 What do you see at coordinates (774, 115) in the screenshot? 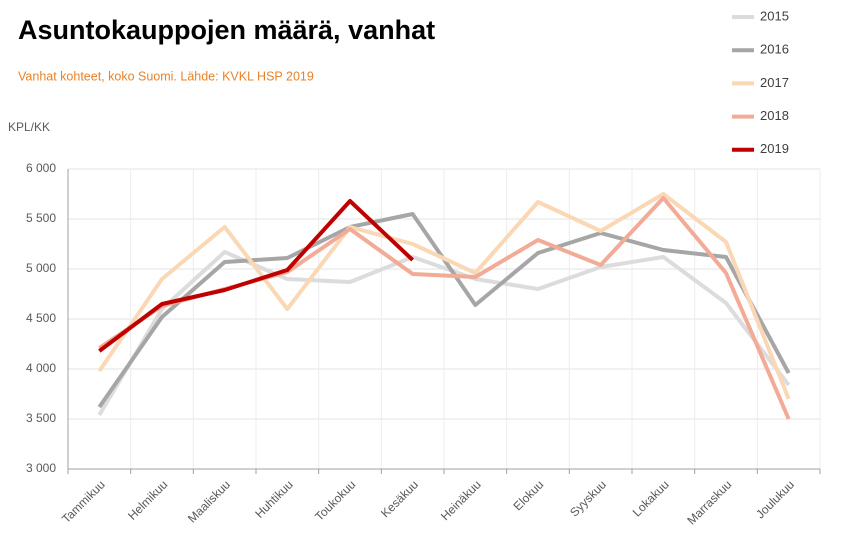
I see `legend-label: 2018` at bounding box center [774, 115].